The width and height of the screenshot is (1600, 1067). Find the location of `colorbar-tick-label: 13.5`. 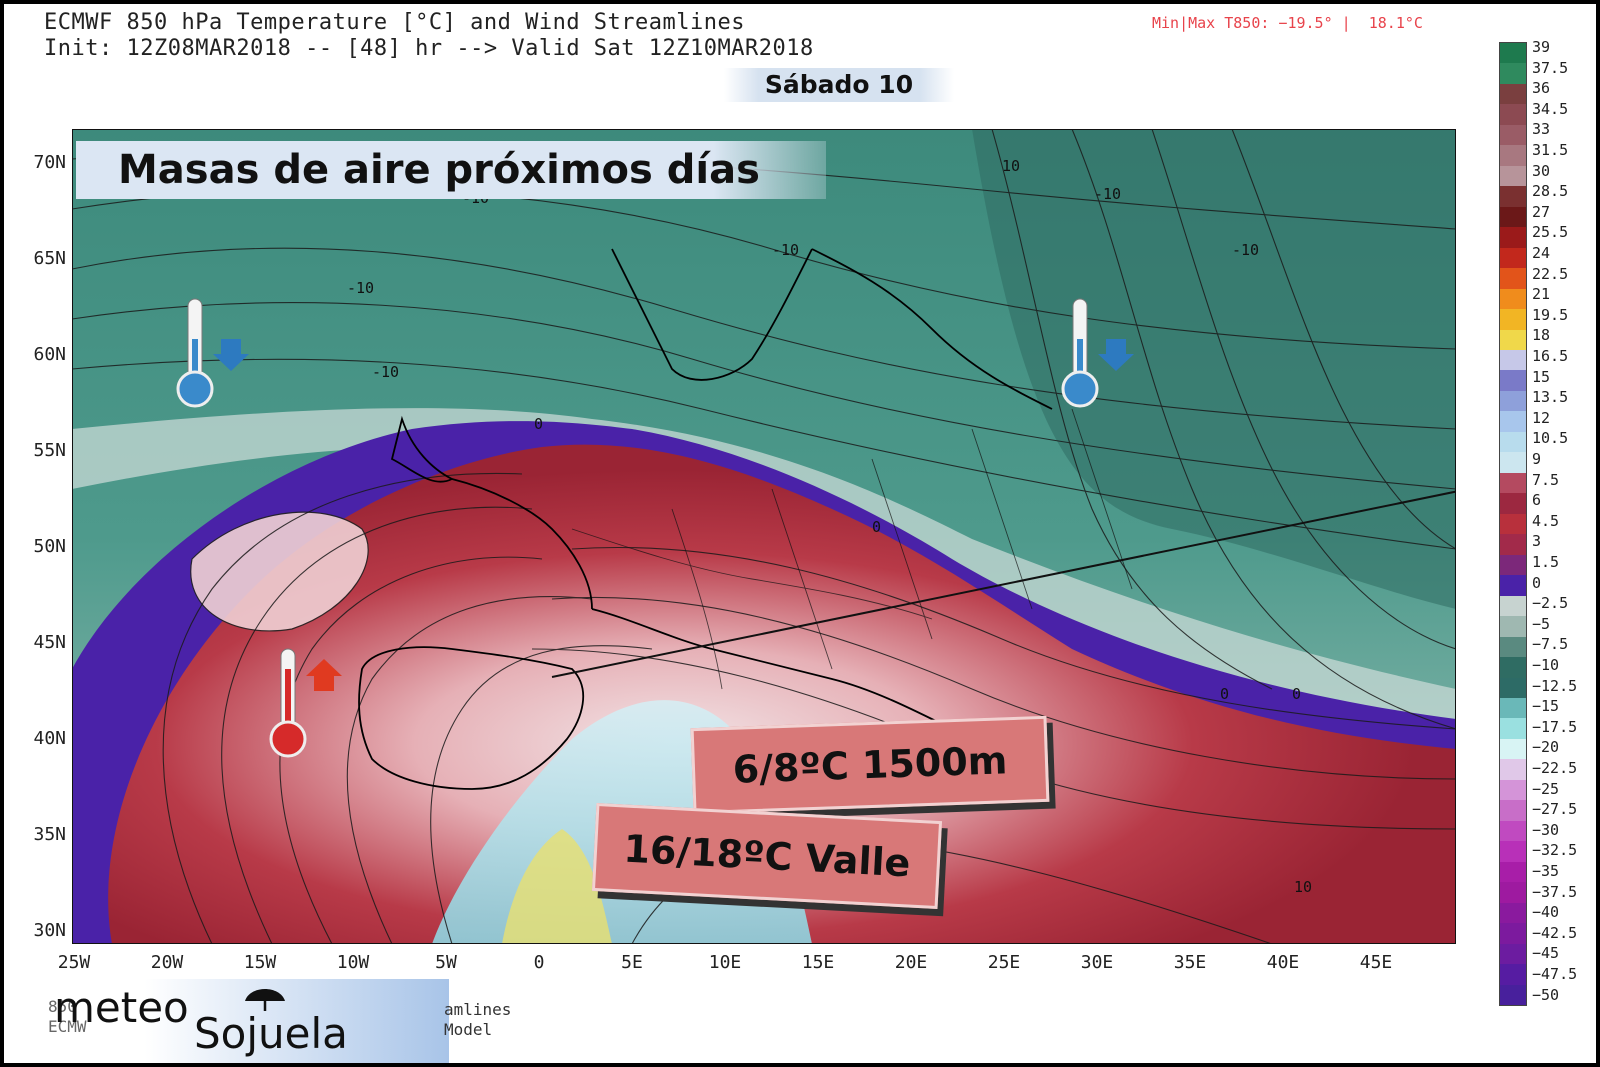

colorbar-tick-label: 13.5 is located at coordinates (1550, 397).